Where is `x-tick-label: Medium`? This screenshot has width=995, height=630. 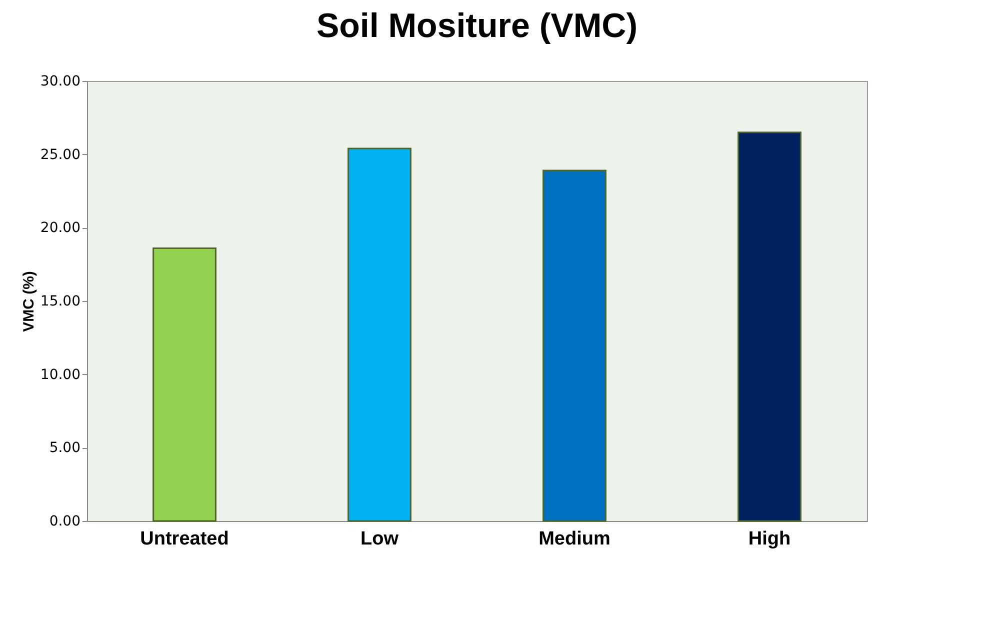 x-tick-label: Medium is located at coordinates (574, 539).